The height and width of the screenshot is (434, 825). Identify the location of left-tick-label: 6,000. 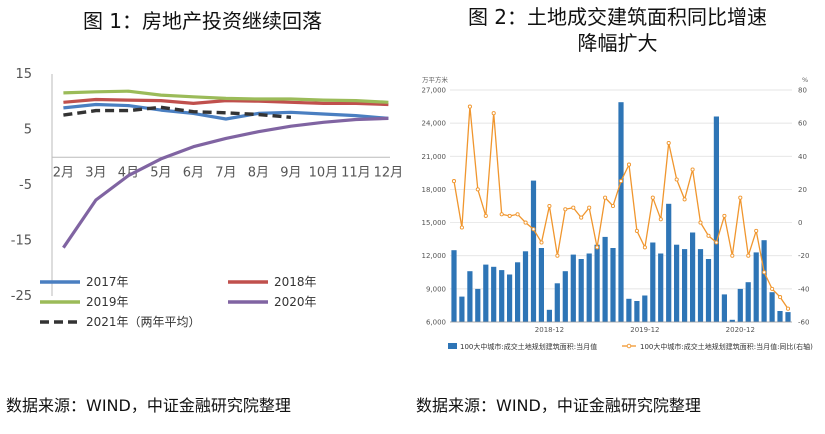
(436, 323).